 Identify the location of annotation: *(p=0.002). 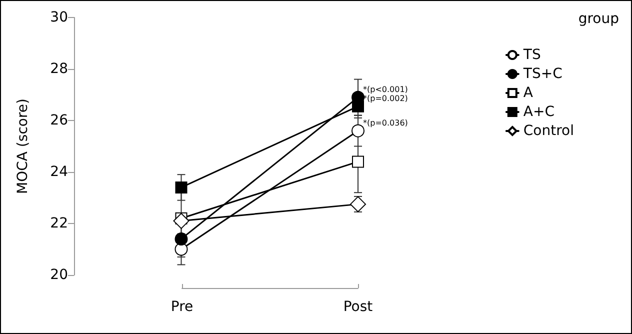
(385, 98).